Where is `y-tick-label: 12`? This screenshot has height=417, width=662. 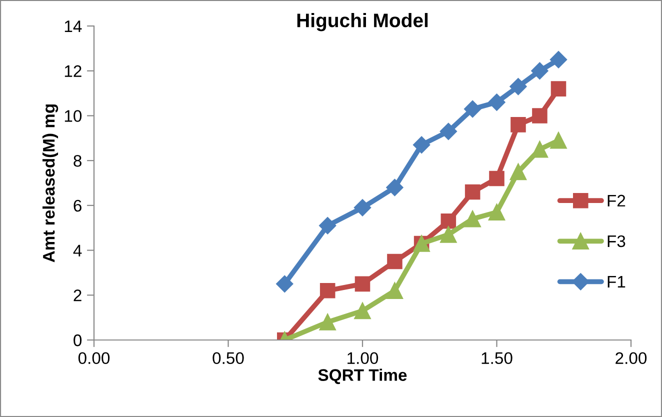
y-tick-label: 12 is located at coordinates (73, 71).